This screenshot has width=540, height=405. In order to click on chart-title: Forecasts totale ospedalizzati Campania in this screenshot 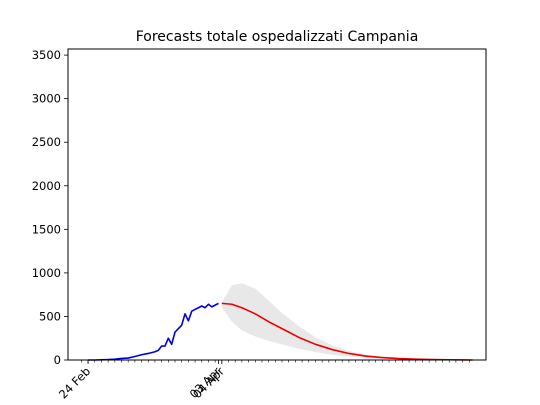, I will do `click(277, 37)`.